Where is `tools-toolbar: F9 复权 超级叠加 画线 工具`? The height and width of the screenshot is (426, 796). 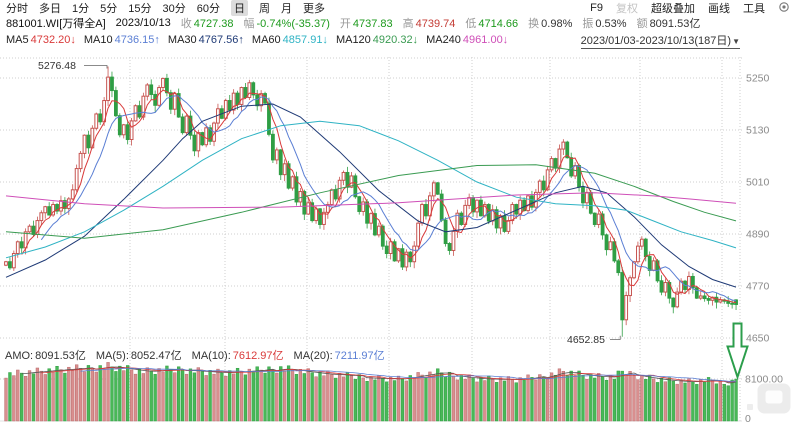 tools-toolbar: F9 复权 超级叠加 画线 工具 is located at coordinates (690, 8).